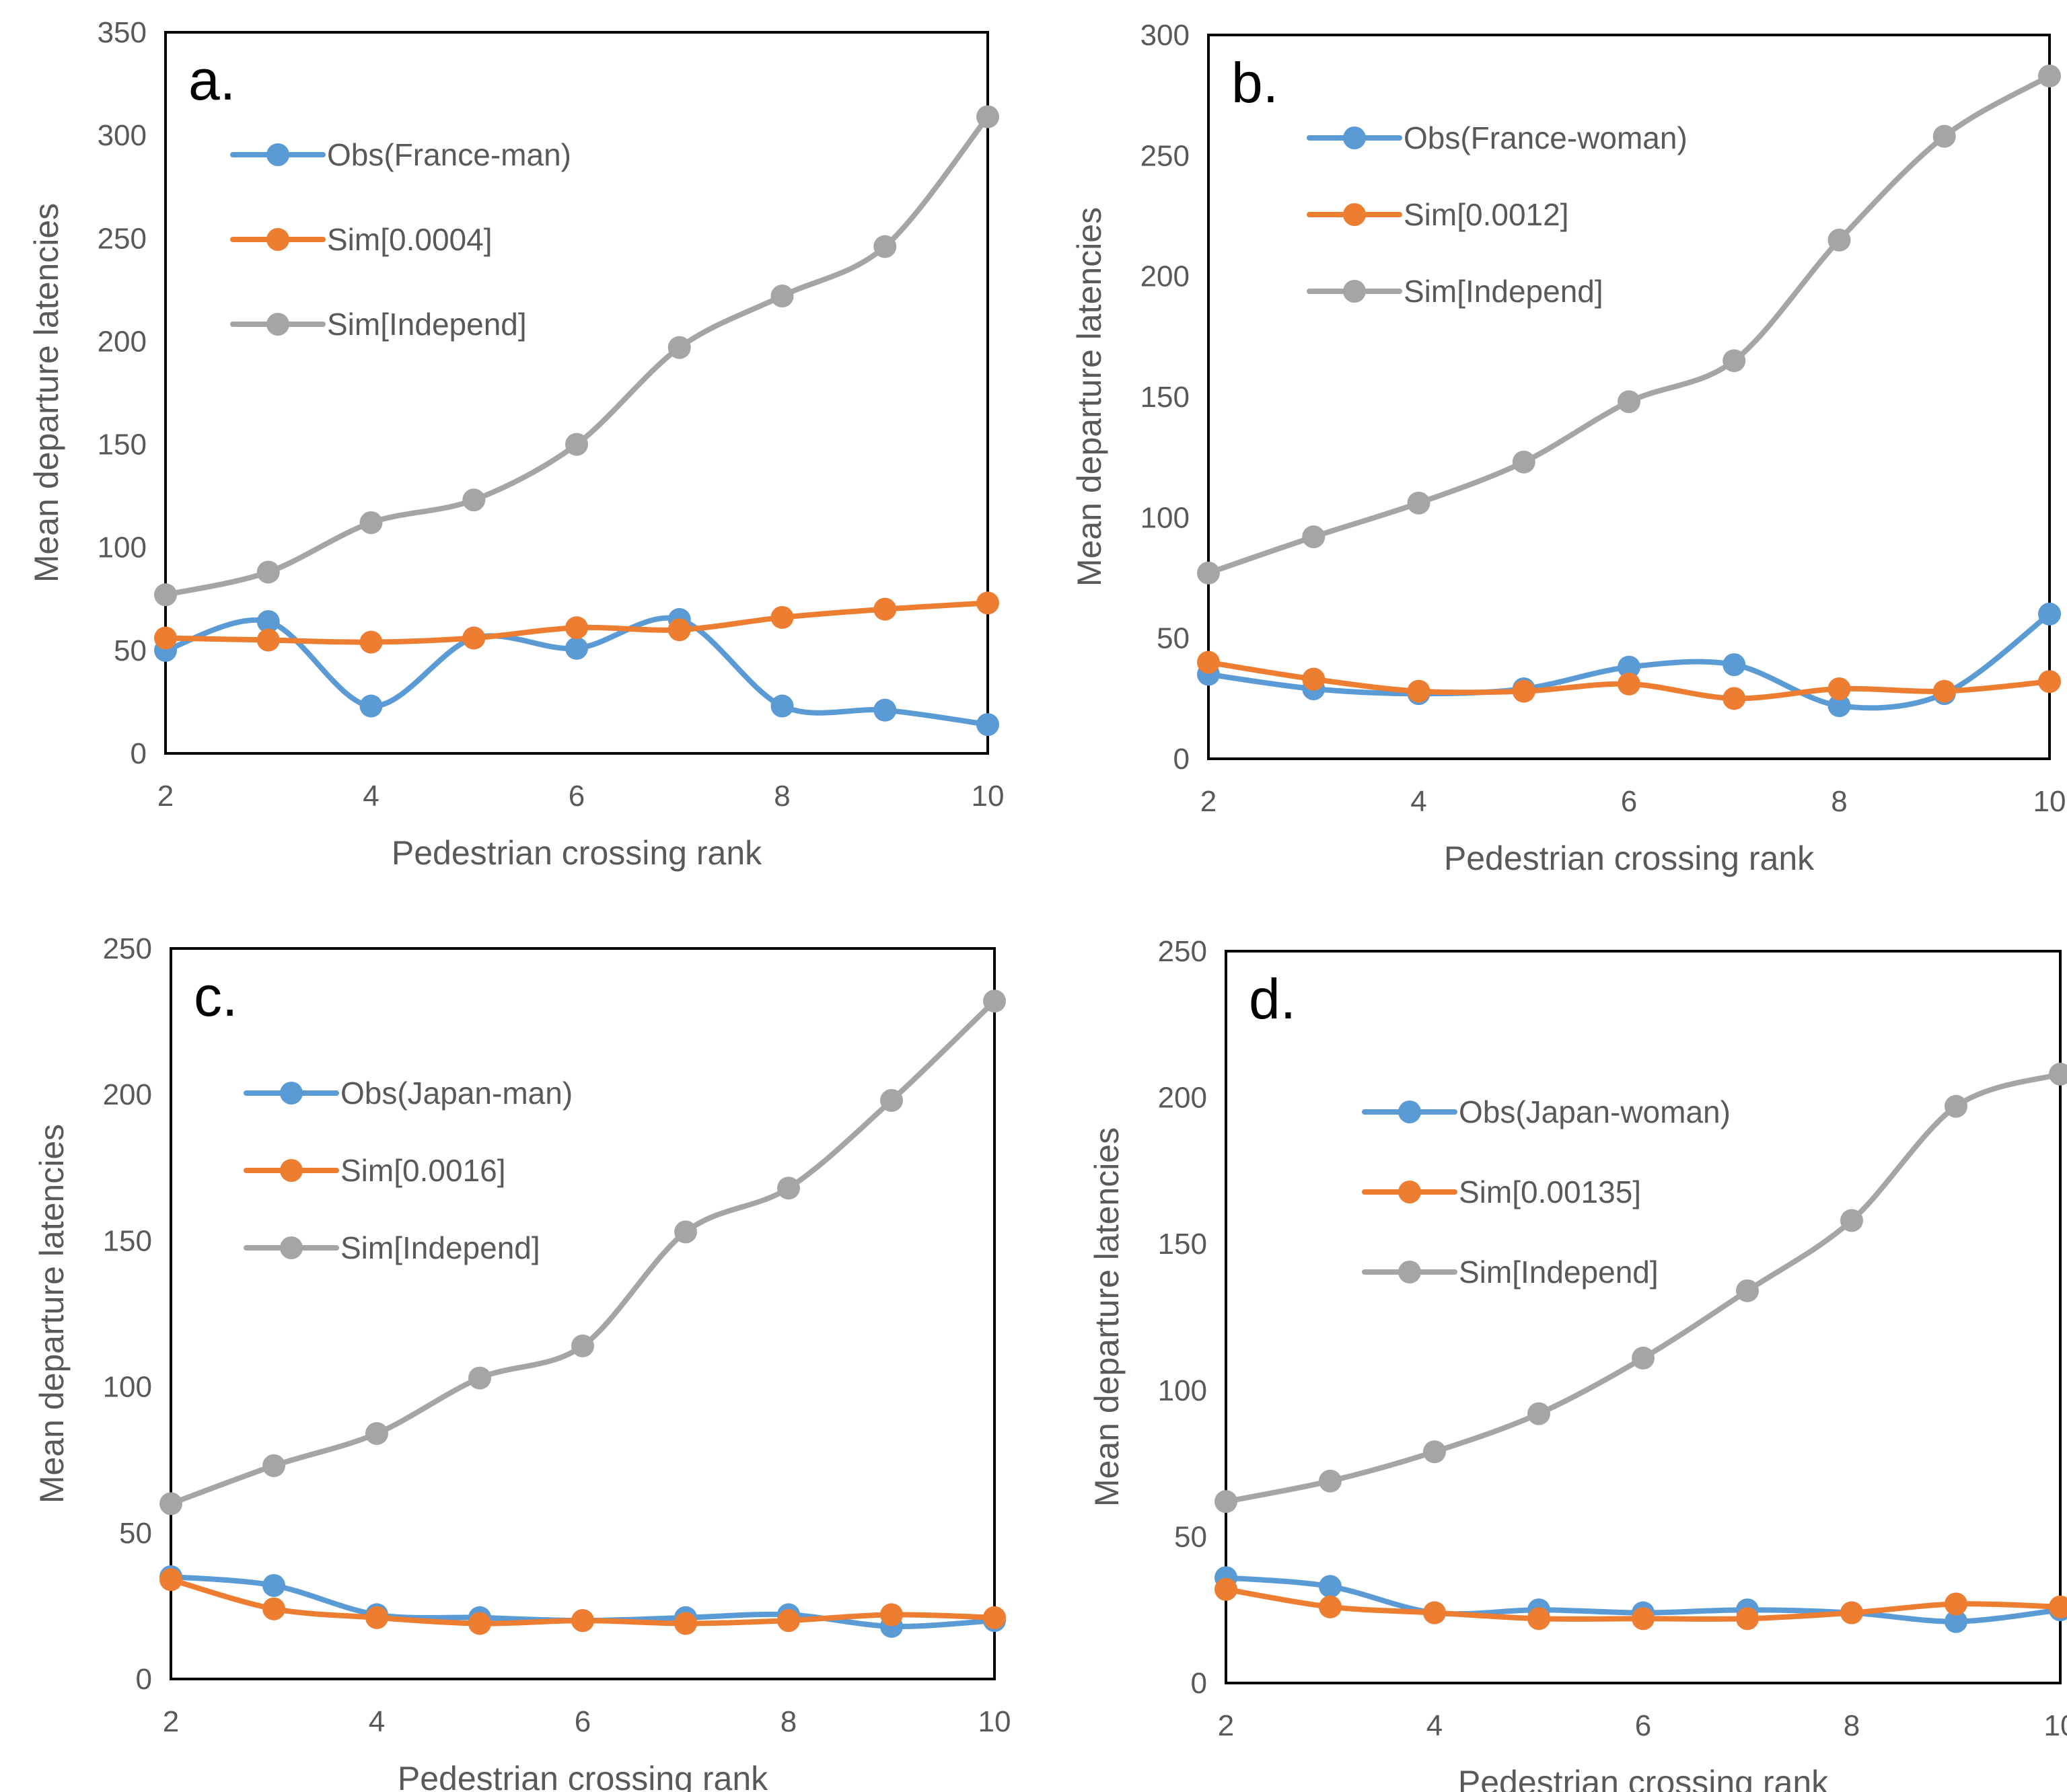  Describe the element at coordinates (216, 997) in the screenshot. I see `panel-label: c.` at that location.